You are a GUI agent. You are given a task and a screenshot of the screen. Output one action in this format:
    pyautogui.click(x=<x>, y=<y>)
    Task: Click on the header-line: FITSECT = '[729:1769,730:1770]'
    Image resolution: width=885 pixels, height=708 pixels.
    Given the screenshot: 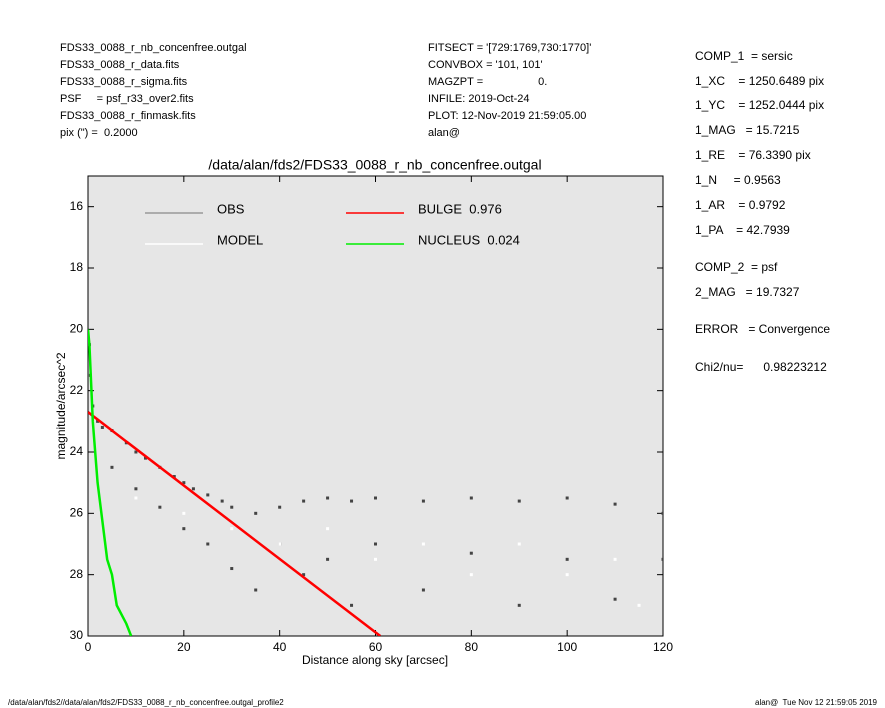 What is the action you would take?
    pyautogui.click(x=509, y=48)
    